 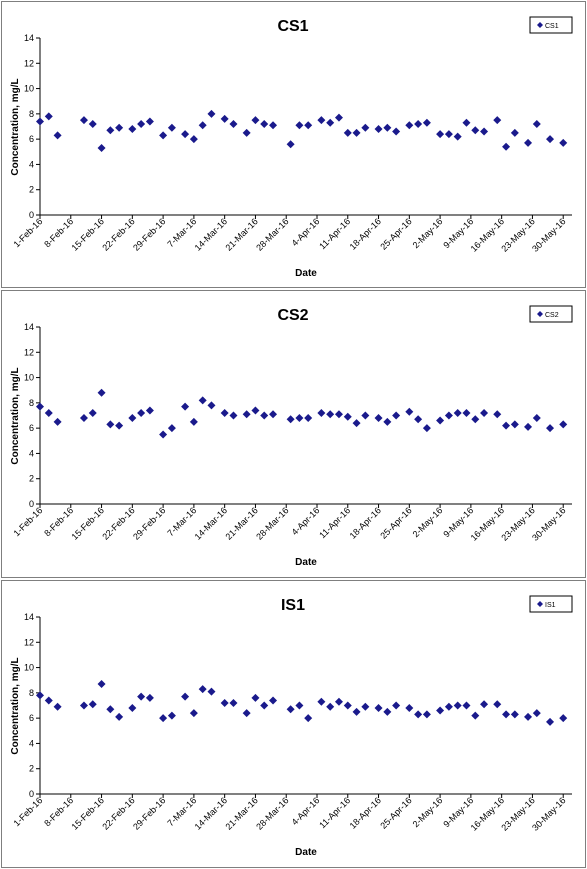 I want to click on legend: CS2, so click(x=551, y=314).